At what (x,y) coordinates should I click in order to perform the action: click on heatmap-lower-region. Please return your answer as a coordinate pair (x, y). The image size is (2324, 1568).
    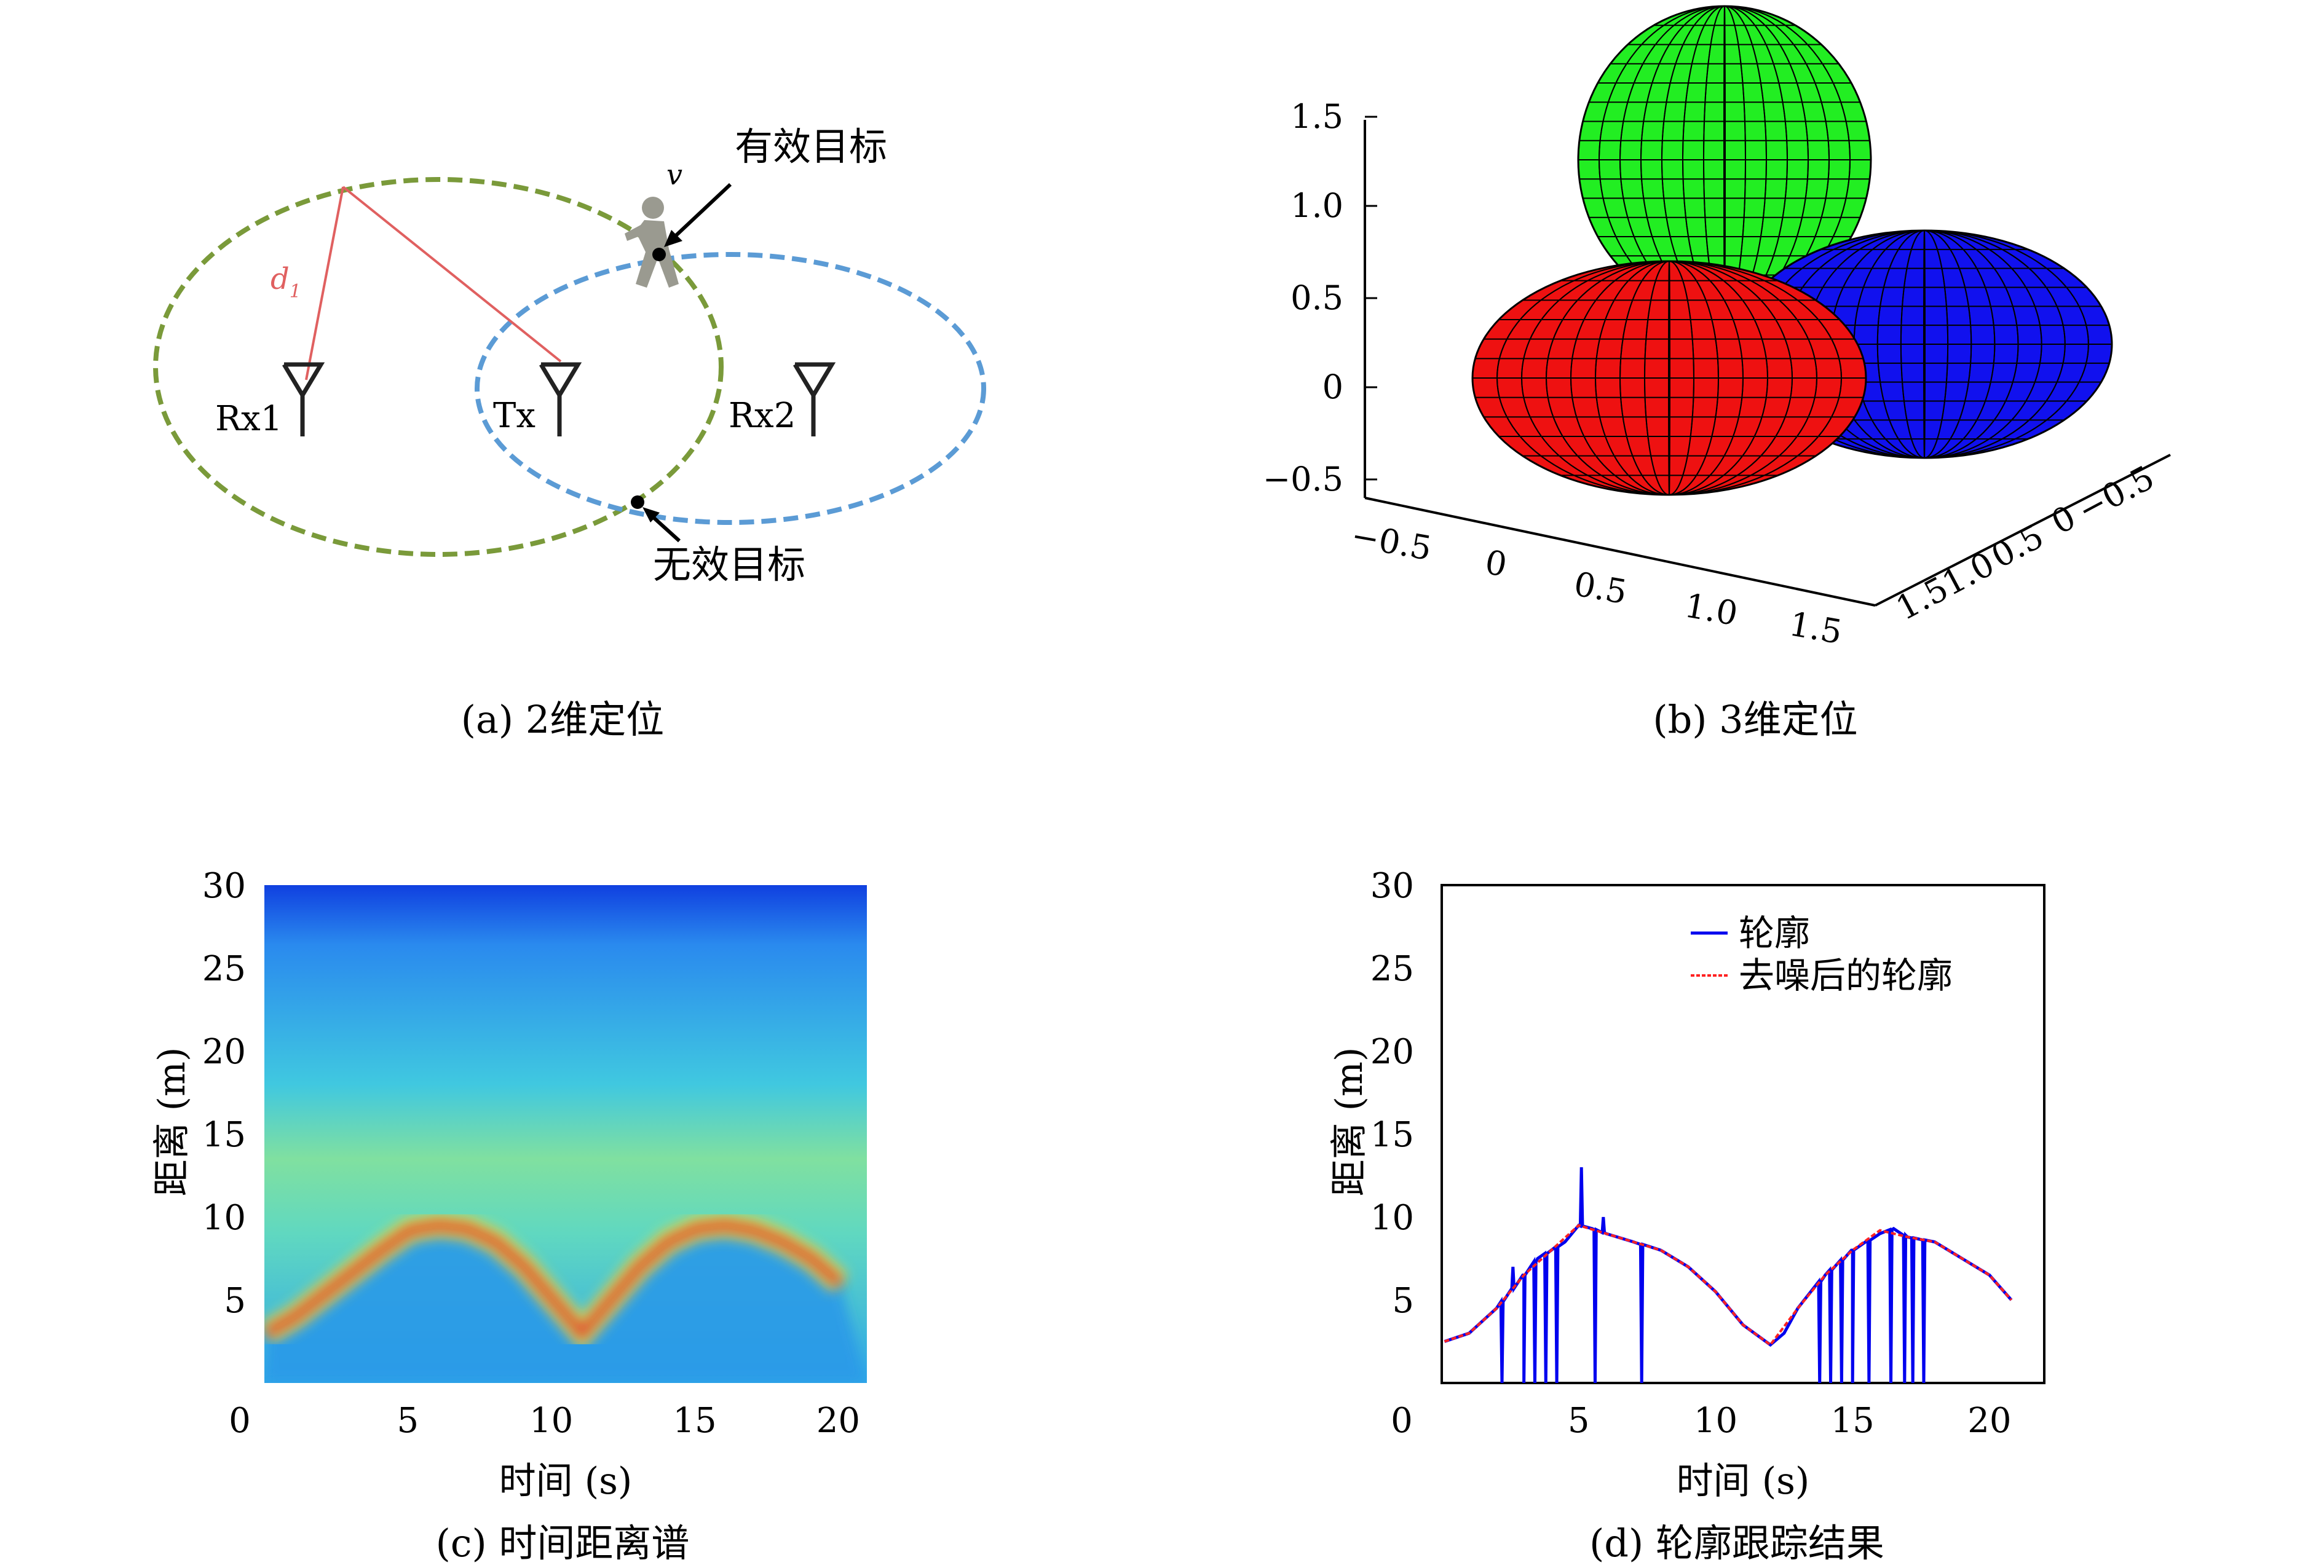
    Looking at the image, I should click on (565, 1304).